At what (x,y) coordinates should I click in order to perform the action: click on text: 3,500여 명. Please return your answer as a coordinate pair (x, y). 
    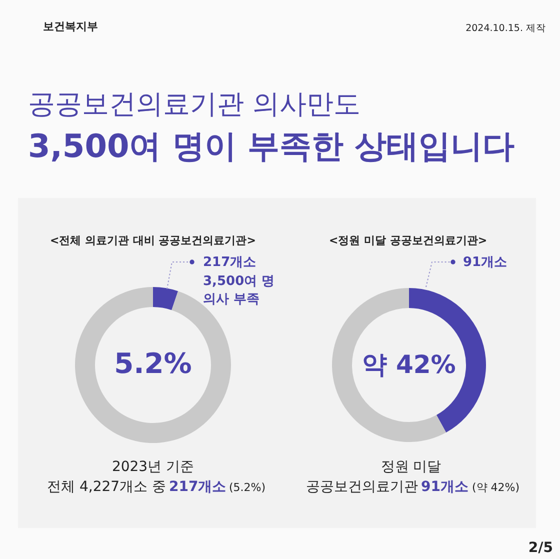
    Looking at the image, I should click on (239, 281).